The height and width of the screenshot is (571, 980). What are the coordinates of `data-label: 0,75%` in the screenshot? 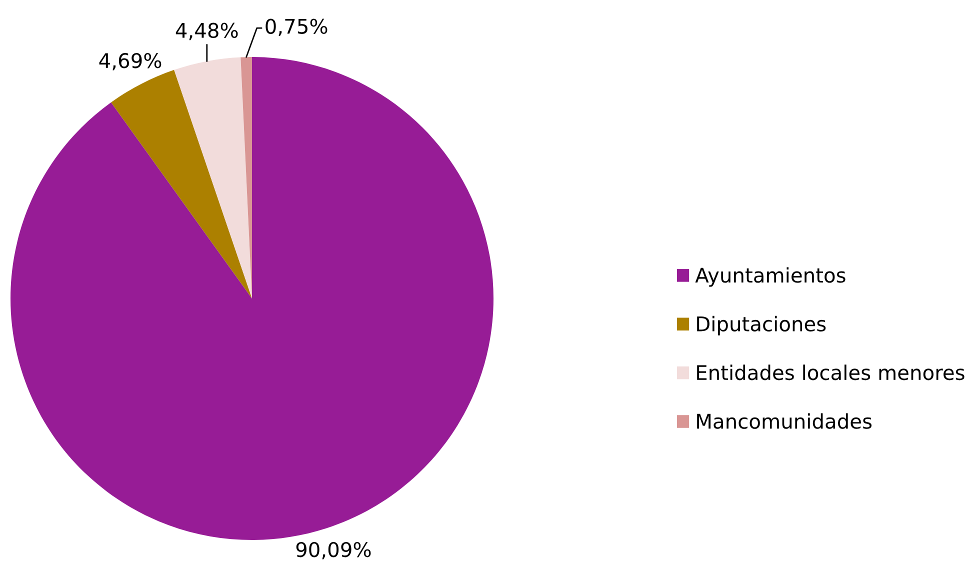 It's located at (297, 27).